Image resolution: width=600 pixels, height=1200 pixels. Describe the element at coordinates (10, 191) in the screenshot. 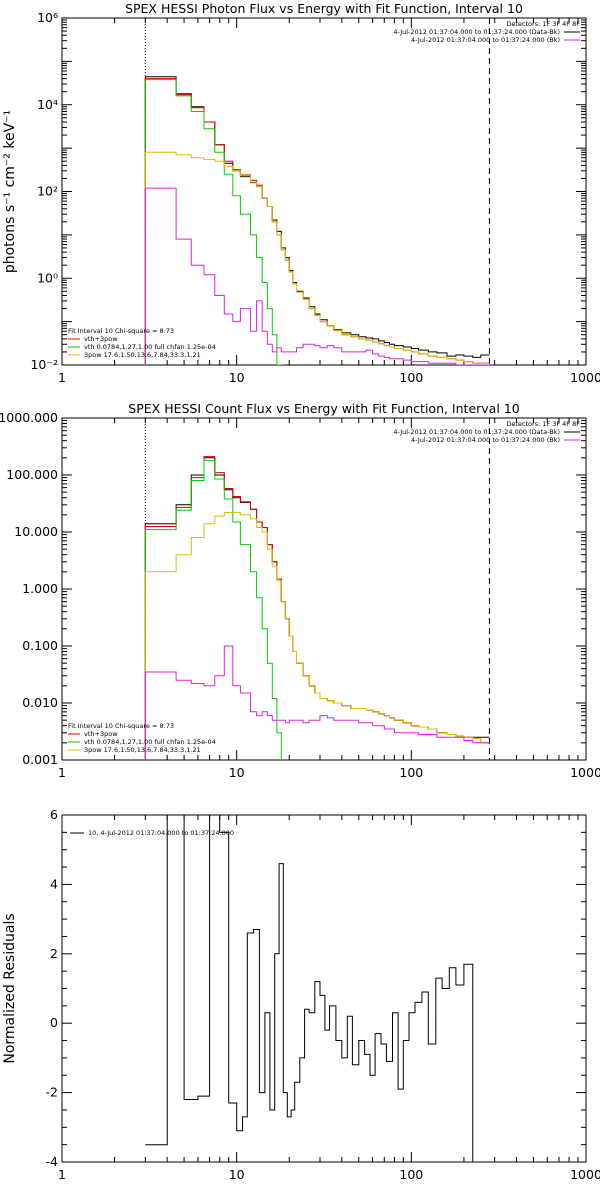

I see `y-axis-label: photons s⁻¹ cm⁻² keV⁻¹` at that location.